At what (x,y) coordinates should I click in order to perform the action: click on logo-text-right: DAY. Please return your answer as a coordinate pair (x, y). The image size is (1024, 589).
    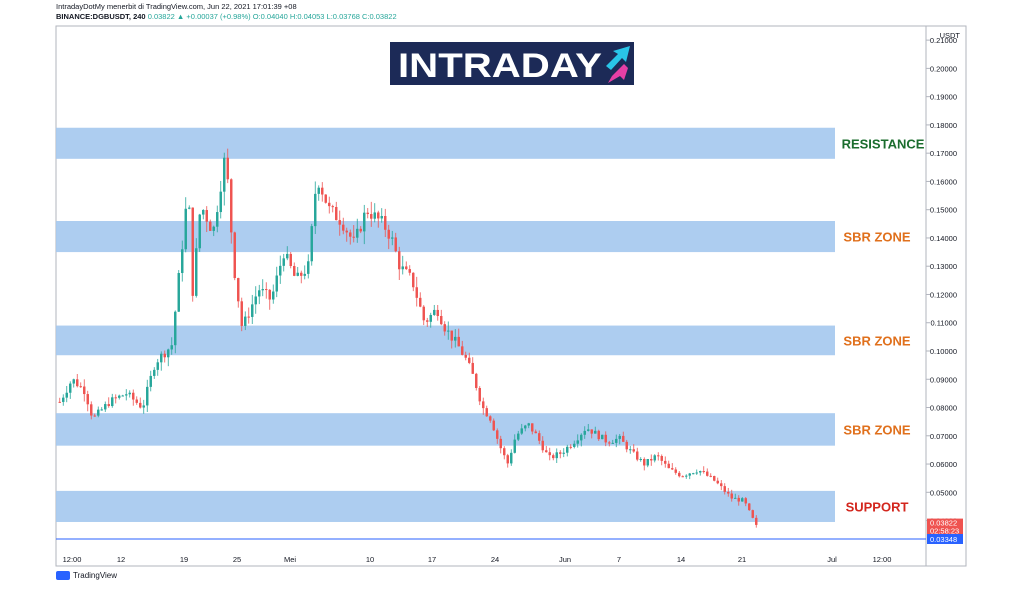
    Looking at the image, I should click on (562, 66).